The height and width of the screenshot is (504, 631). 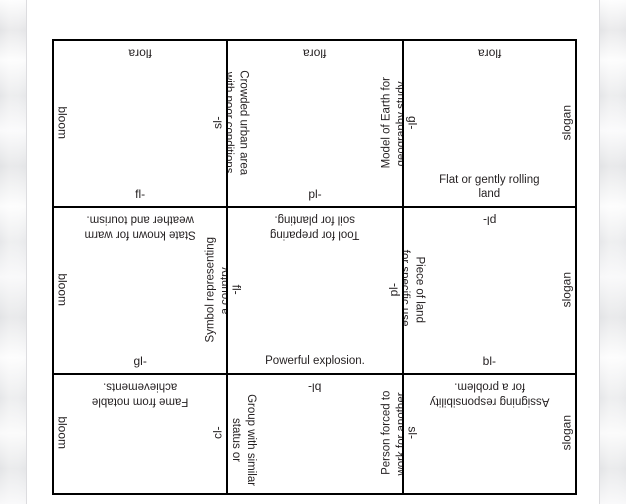 I want to click on card-edge-left: fl-, so click(x=237, y=289).